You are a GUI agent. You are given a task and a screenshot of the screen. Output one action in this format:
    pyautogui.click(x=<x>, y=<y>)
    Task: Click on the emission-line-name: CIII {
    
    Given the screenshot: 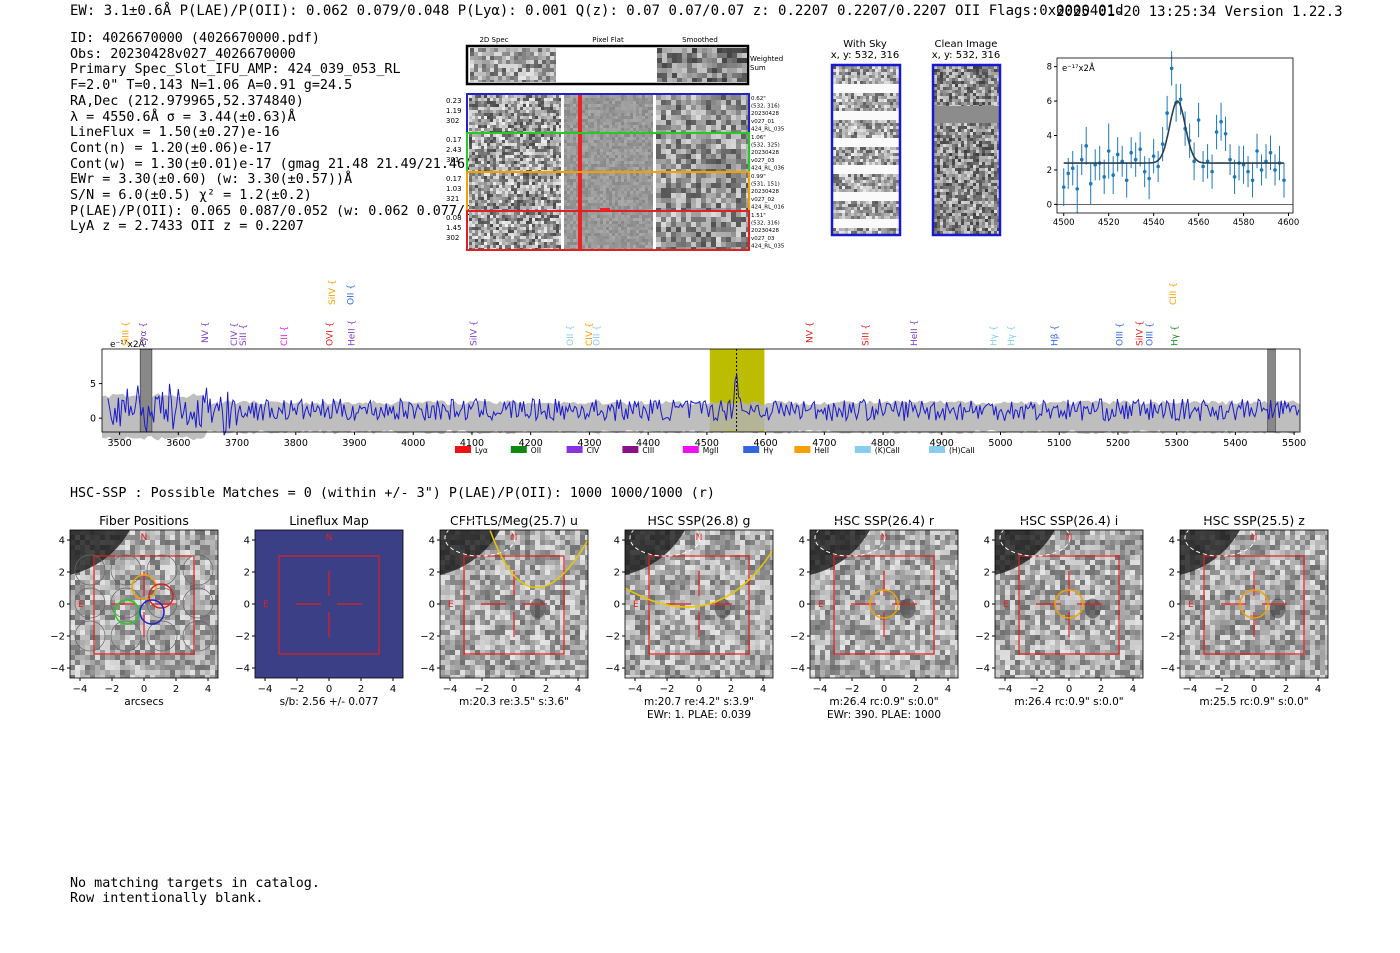 What is the action you would take?
    pyautogui.click(x=1174, y=293)
    